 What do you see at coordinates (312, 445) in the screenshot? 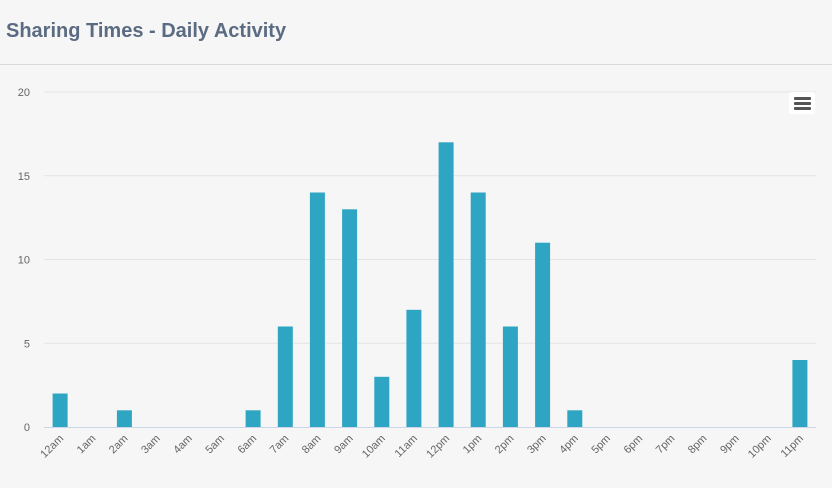
I see `x-tick-label: 8am` at bounding box center [312, 445].